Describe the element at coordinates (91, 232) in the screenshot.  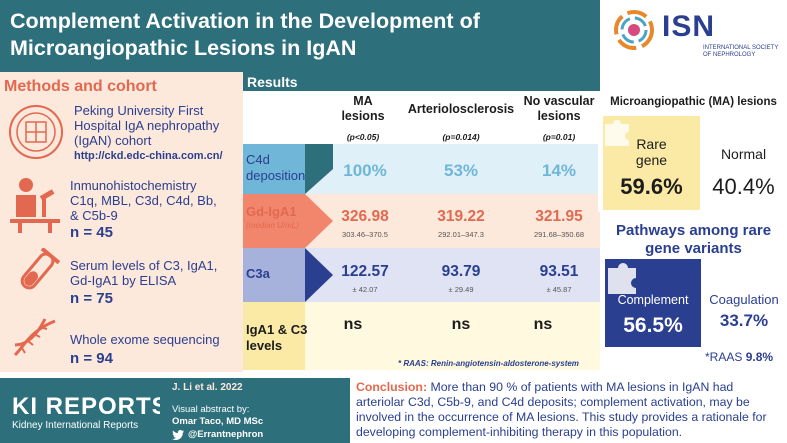
I see `method-2-n: n = 45` at that location.